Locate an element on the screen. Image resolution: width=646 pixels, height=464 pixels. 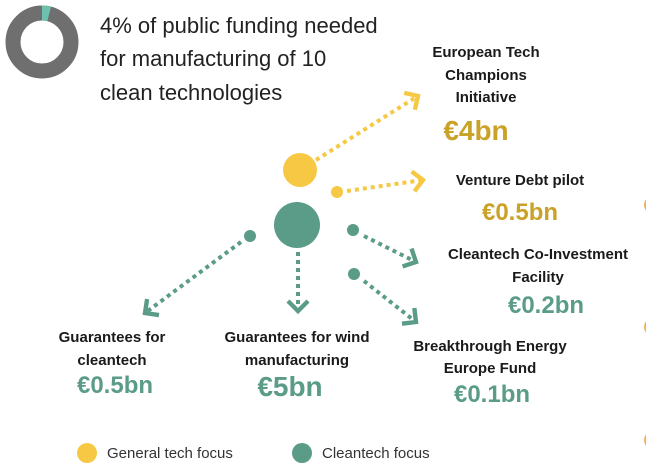
item-amount: €5bn is located at coordinates (289, 386).